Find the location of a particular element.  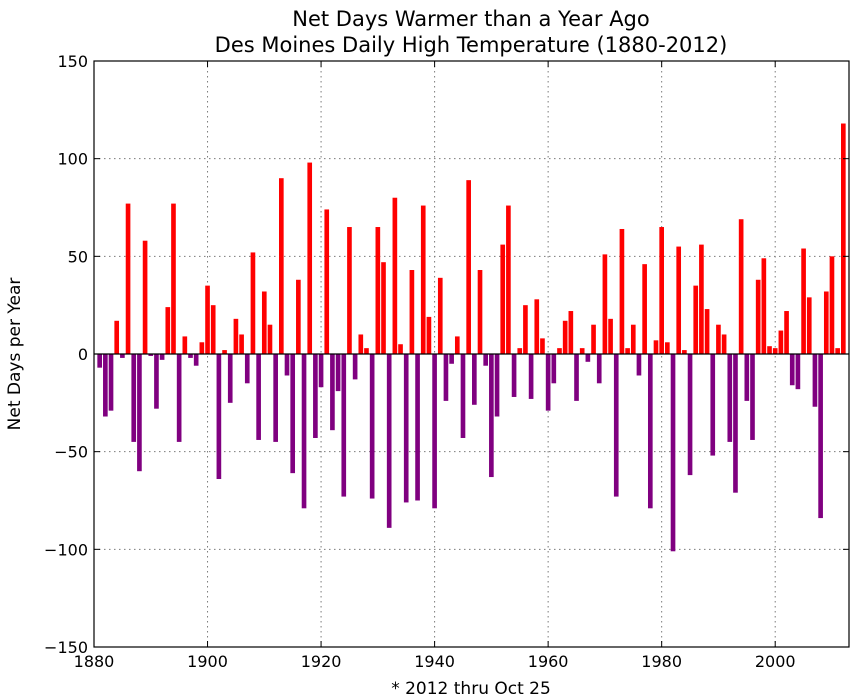

bar-1924 is located at coordinates (344, 425).